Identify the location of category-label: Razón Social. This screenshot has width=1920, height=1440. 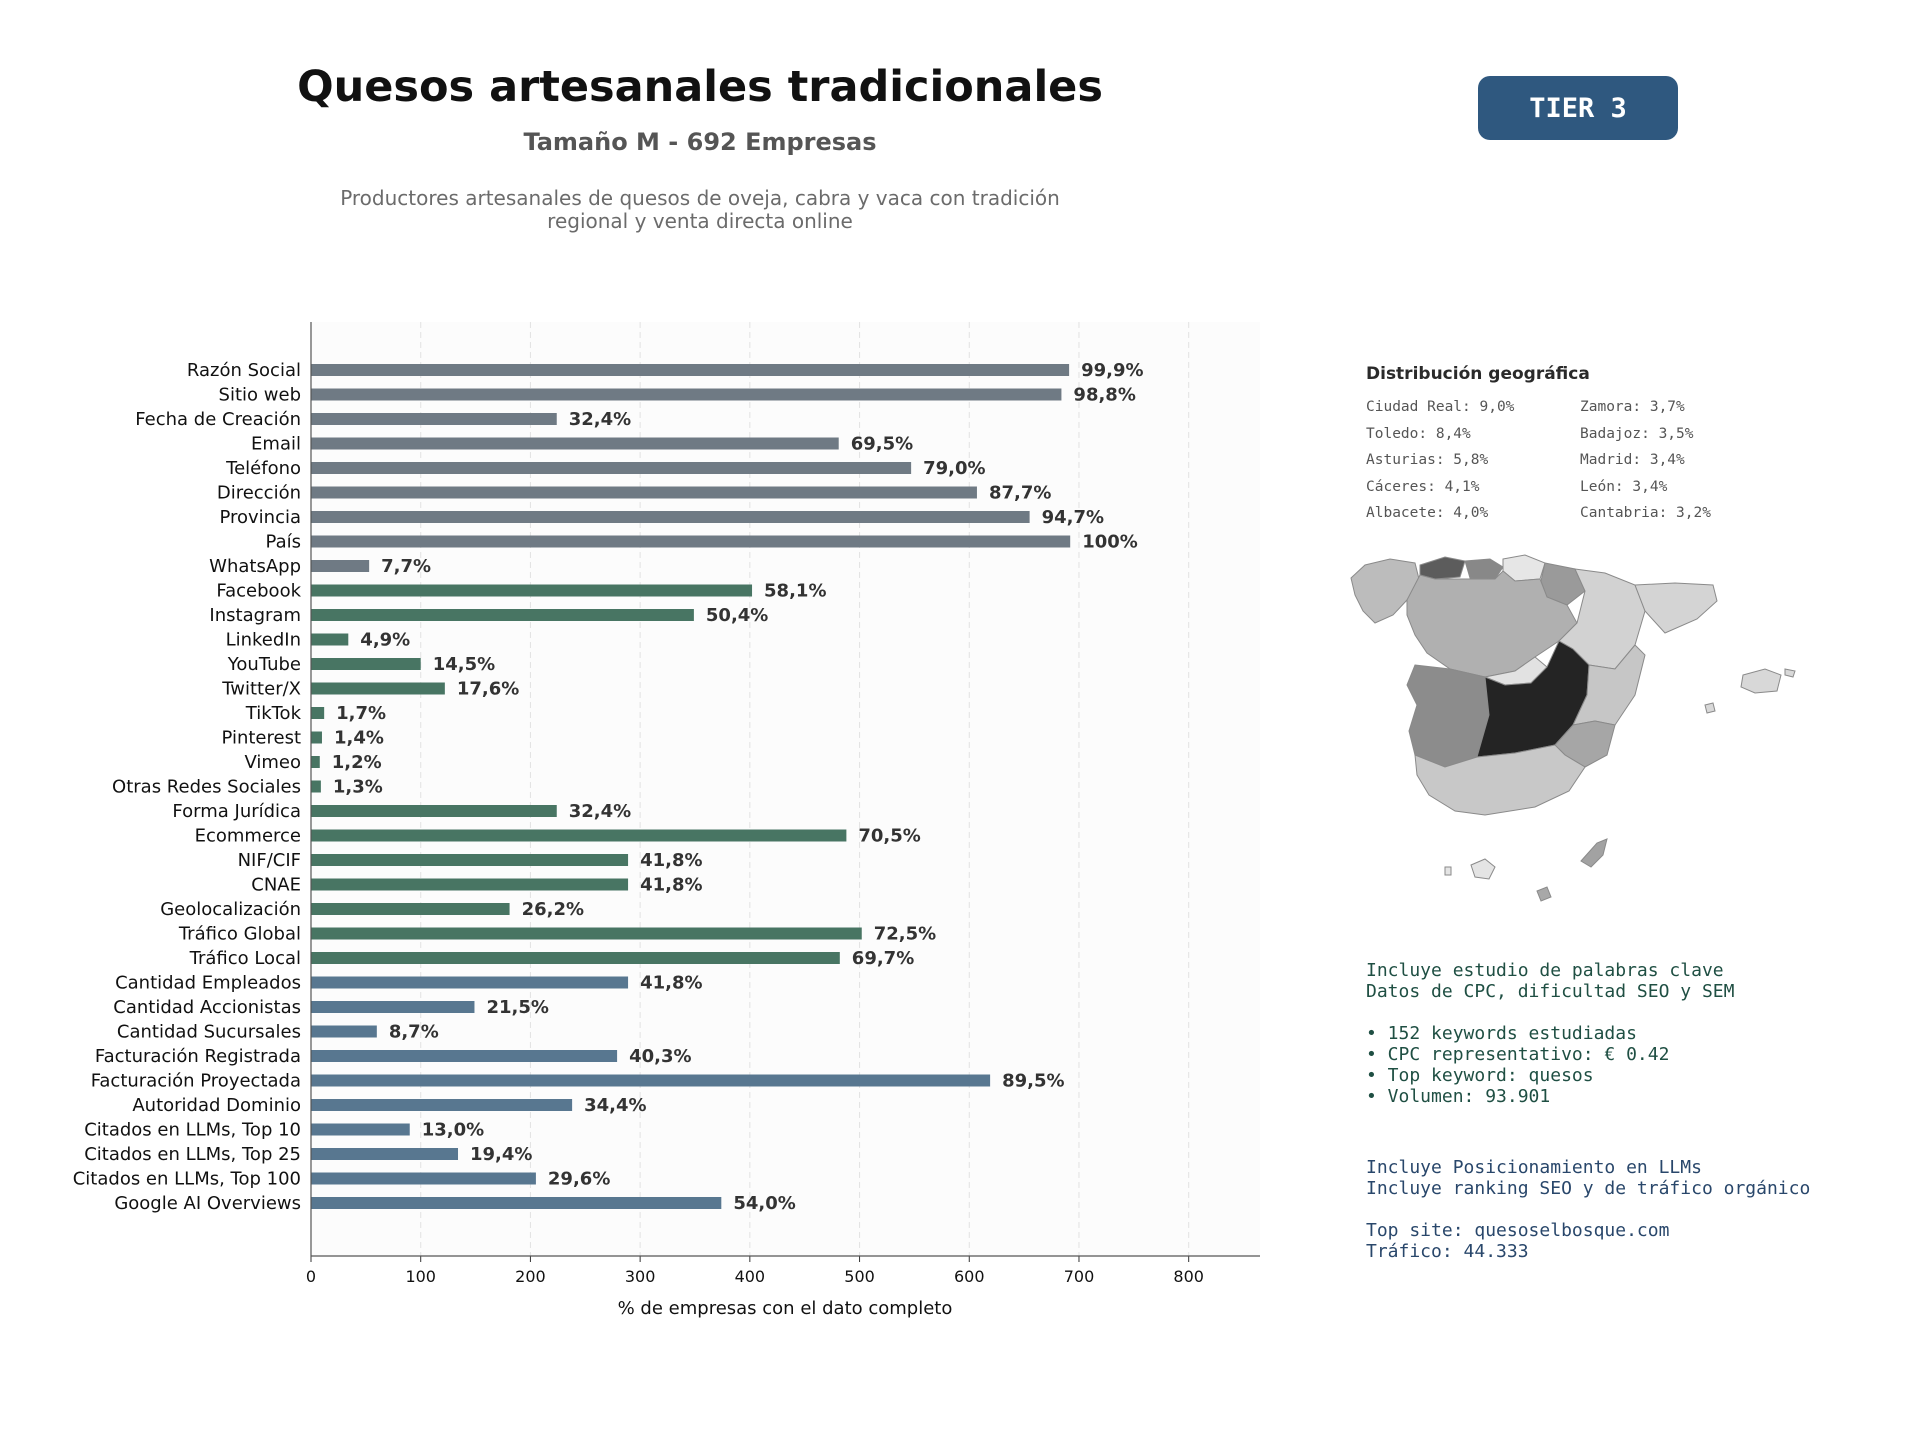
(244, 370).